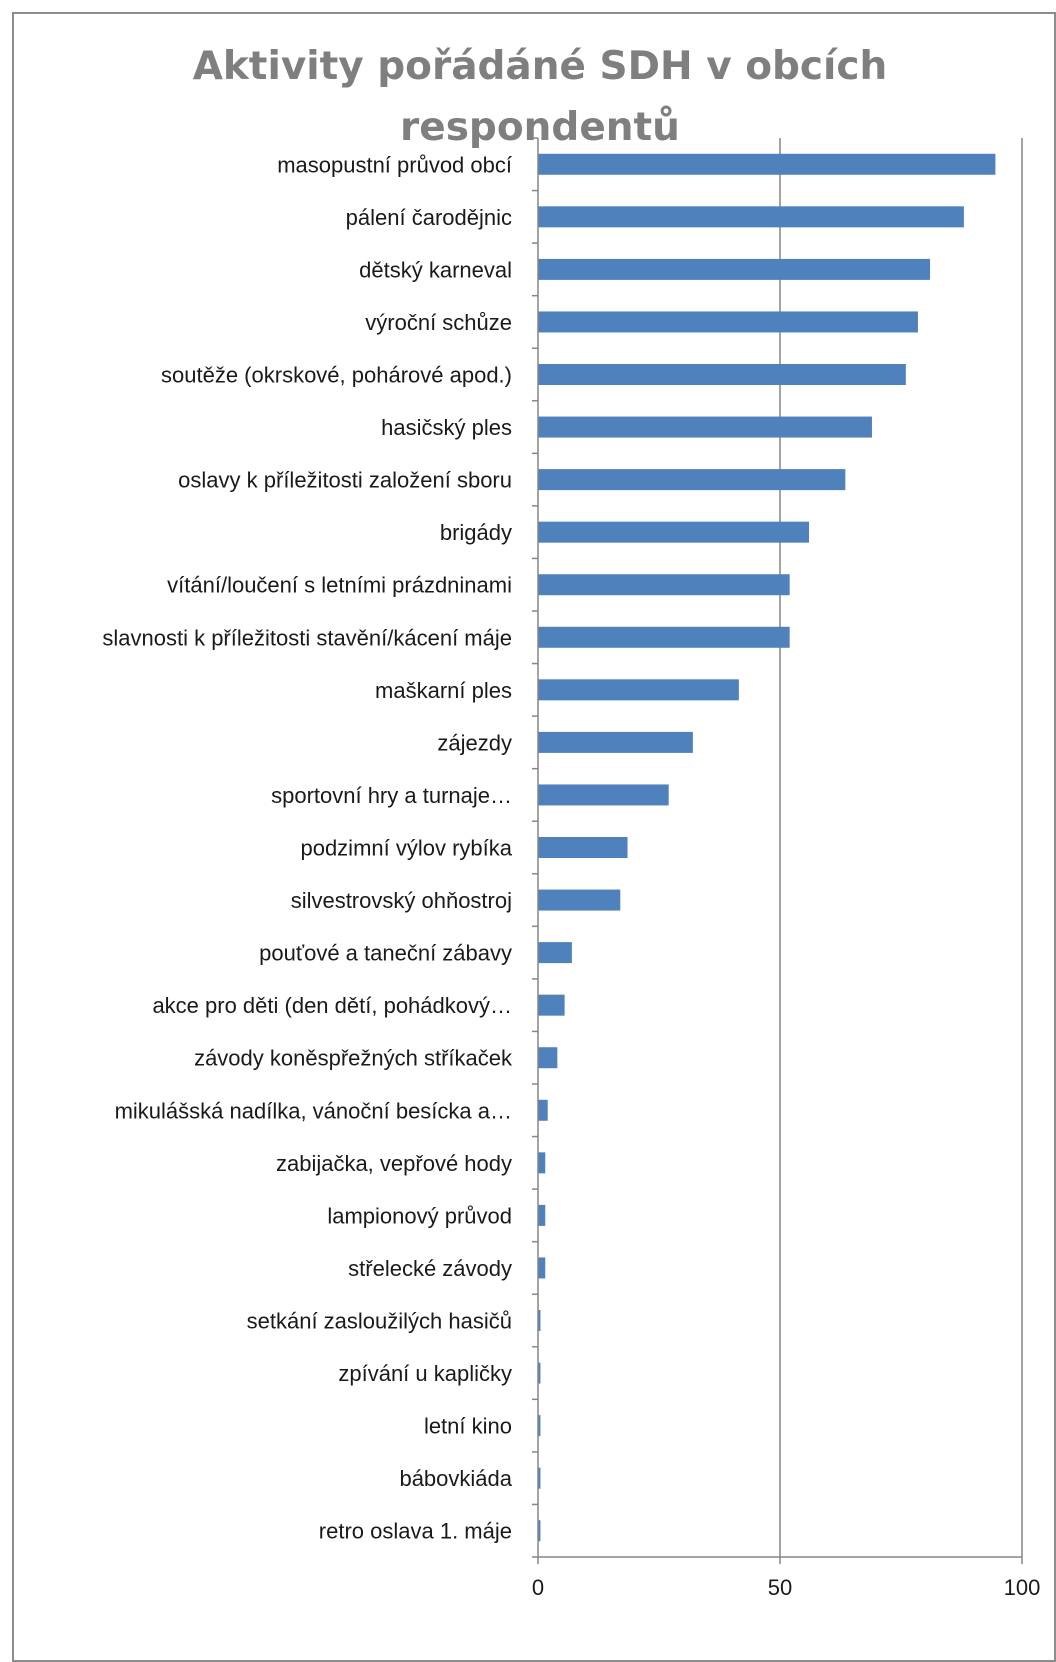 The image size is (1056, 1662). Describe the element at coordinates (394, 164) in the screenshot. I see `category-label-0: masopustní průvod obcí` at that location.